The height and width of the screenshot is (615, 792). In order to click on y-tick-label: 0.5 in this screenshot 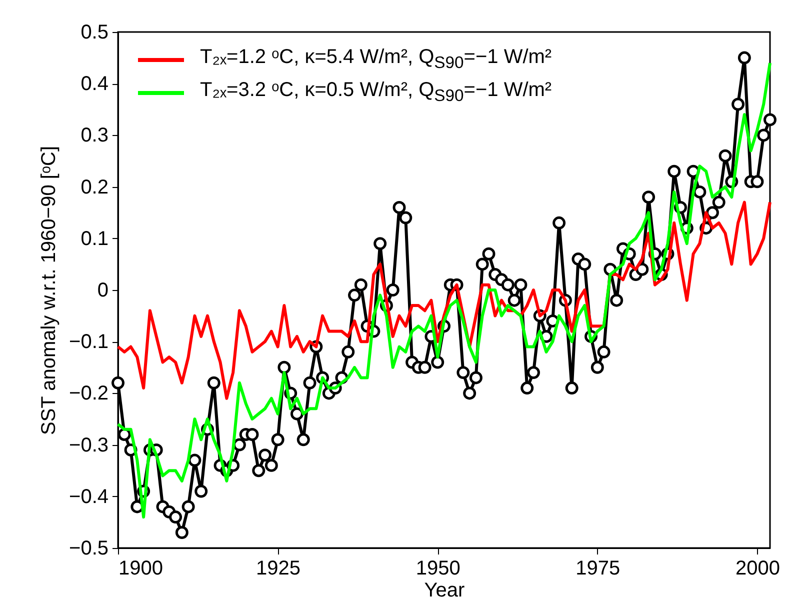, I will do `click(94, 33)`.